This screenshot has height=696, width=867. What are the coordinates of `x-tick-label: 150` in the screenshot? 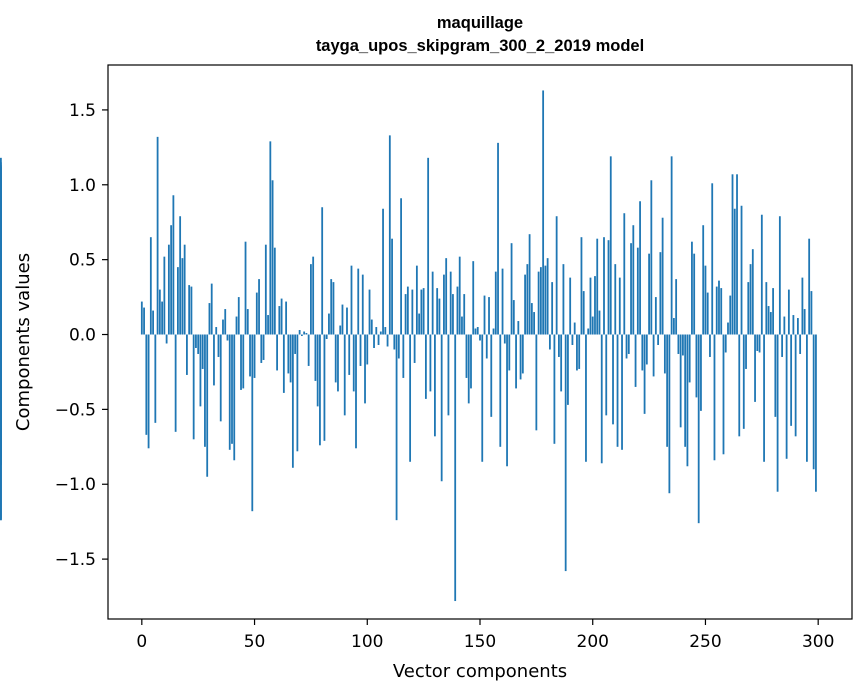 It's located at (480, 642).